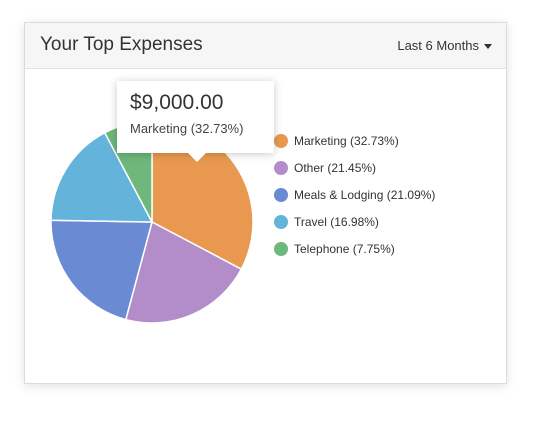 The width and height of the screenshot is (535, 431). What do you see at coordinates (177, 102) in the screenshot?
I see `tooltip-value: $9,000.00` at bounding box center [177, 102].